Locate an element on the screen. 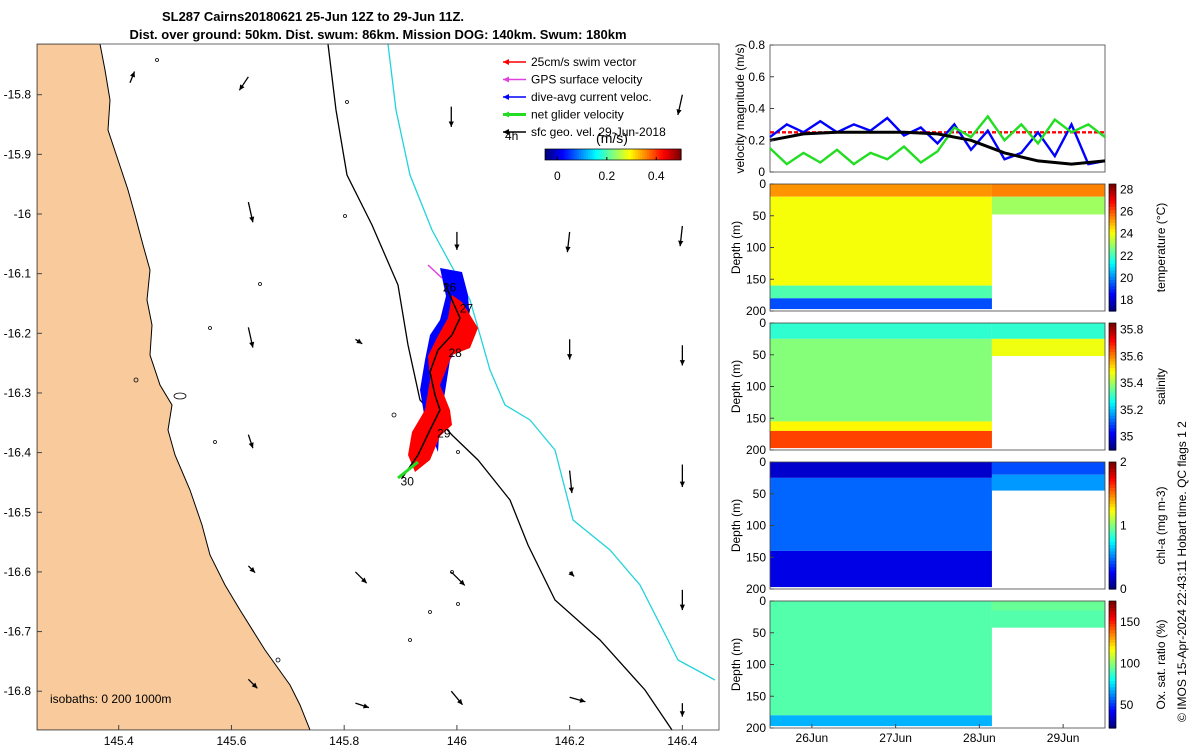  depth-tick: 150 is located at coordinates (756, 279).